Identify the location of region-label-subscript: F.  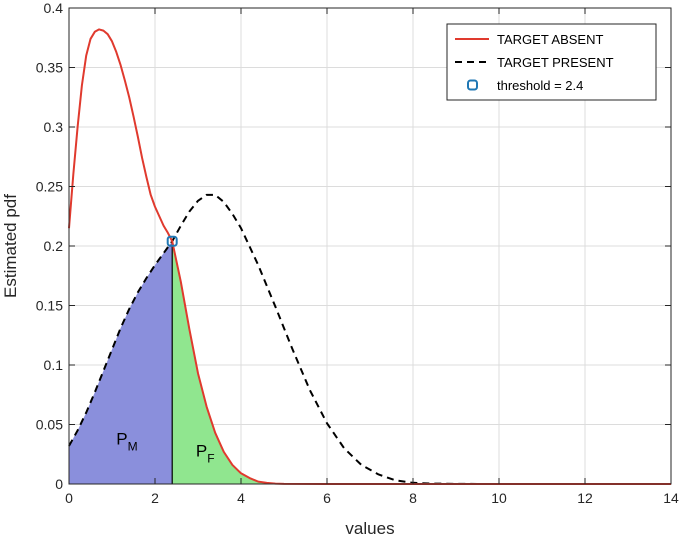
(210, 459).